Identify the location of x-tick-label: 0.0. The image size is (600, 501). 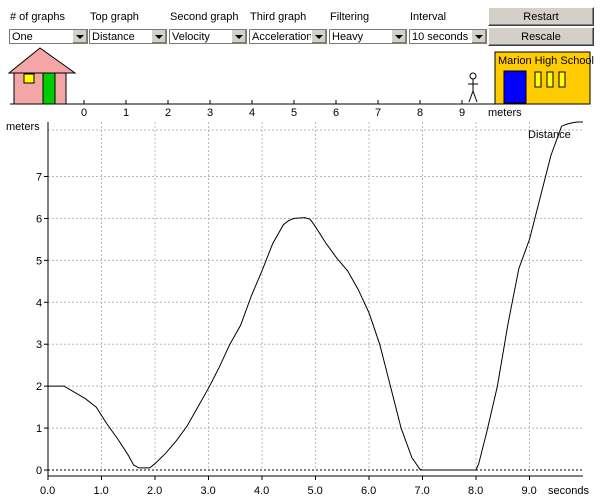
(47, 491).